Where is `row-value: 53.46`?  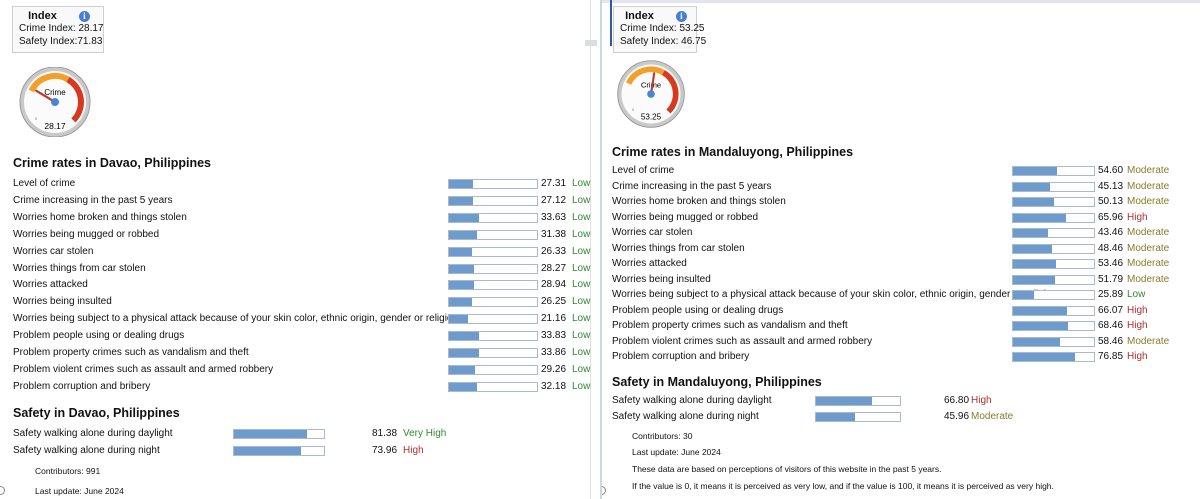
row-value: 53.46 is located at coordinates (1111, 263).